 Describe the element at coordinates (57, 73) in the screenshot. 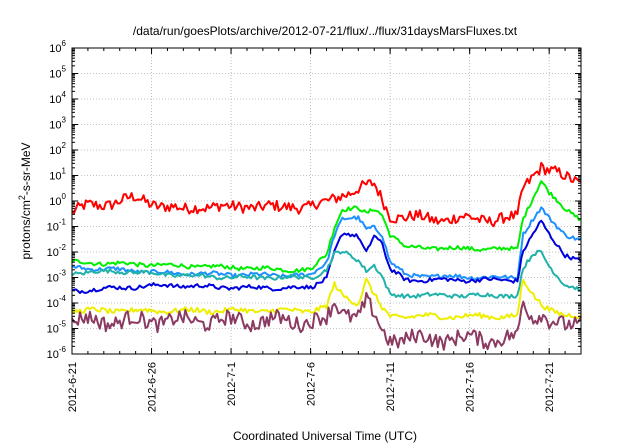

I see `y-tick-label: 10⁵` at that location.